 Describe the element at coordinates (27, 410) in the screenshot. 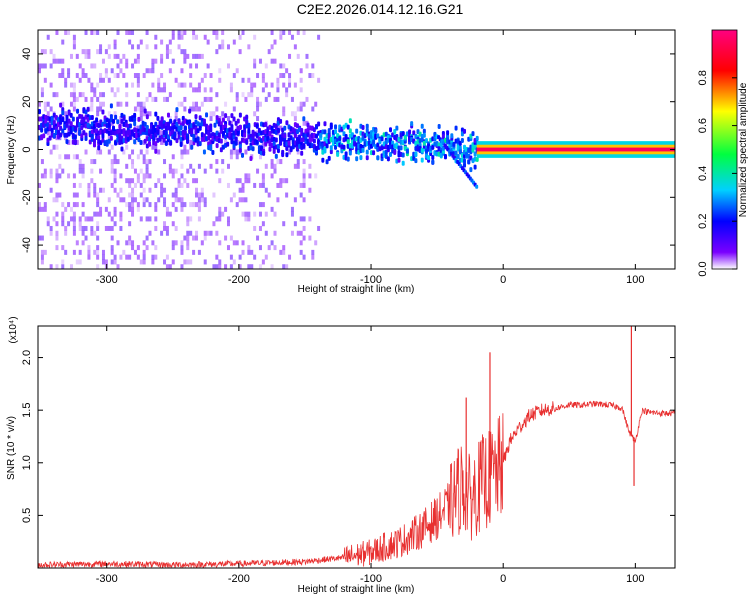

I see `y-tick-label: 1.5` at that location.